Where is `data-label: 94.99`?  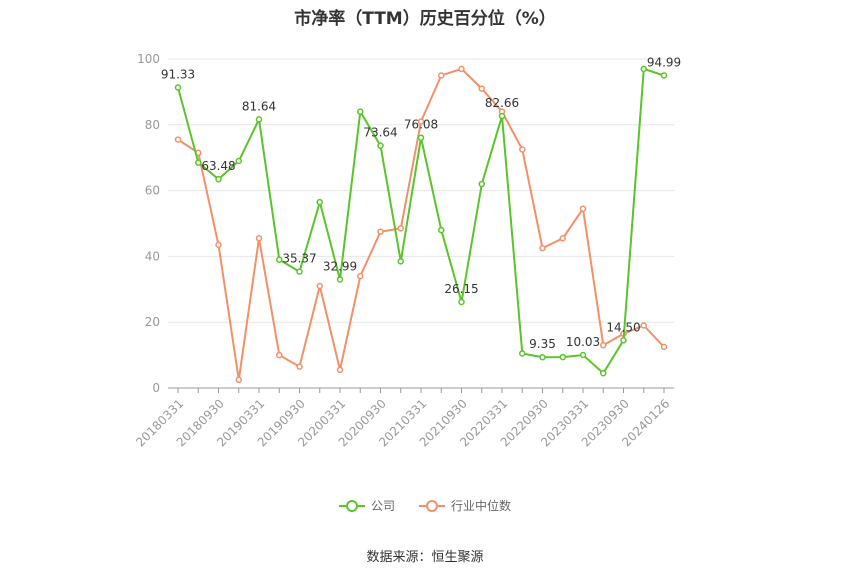
data-label: 94.99 is located at coordinates (664, 62).